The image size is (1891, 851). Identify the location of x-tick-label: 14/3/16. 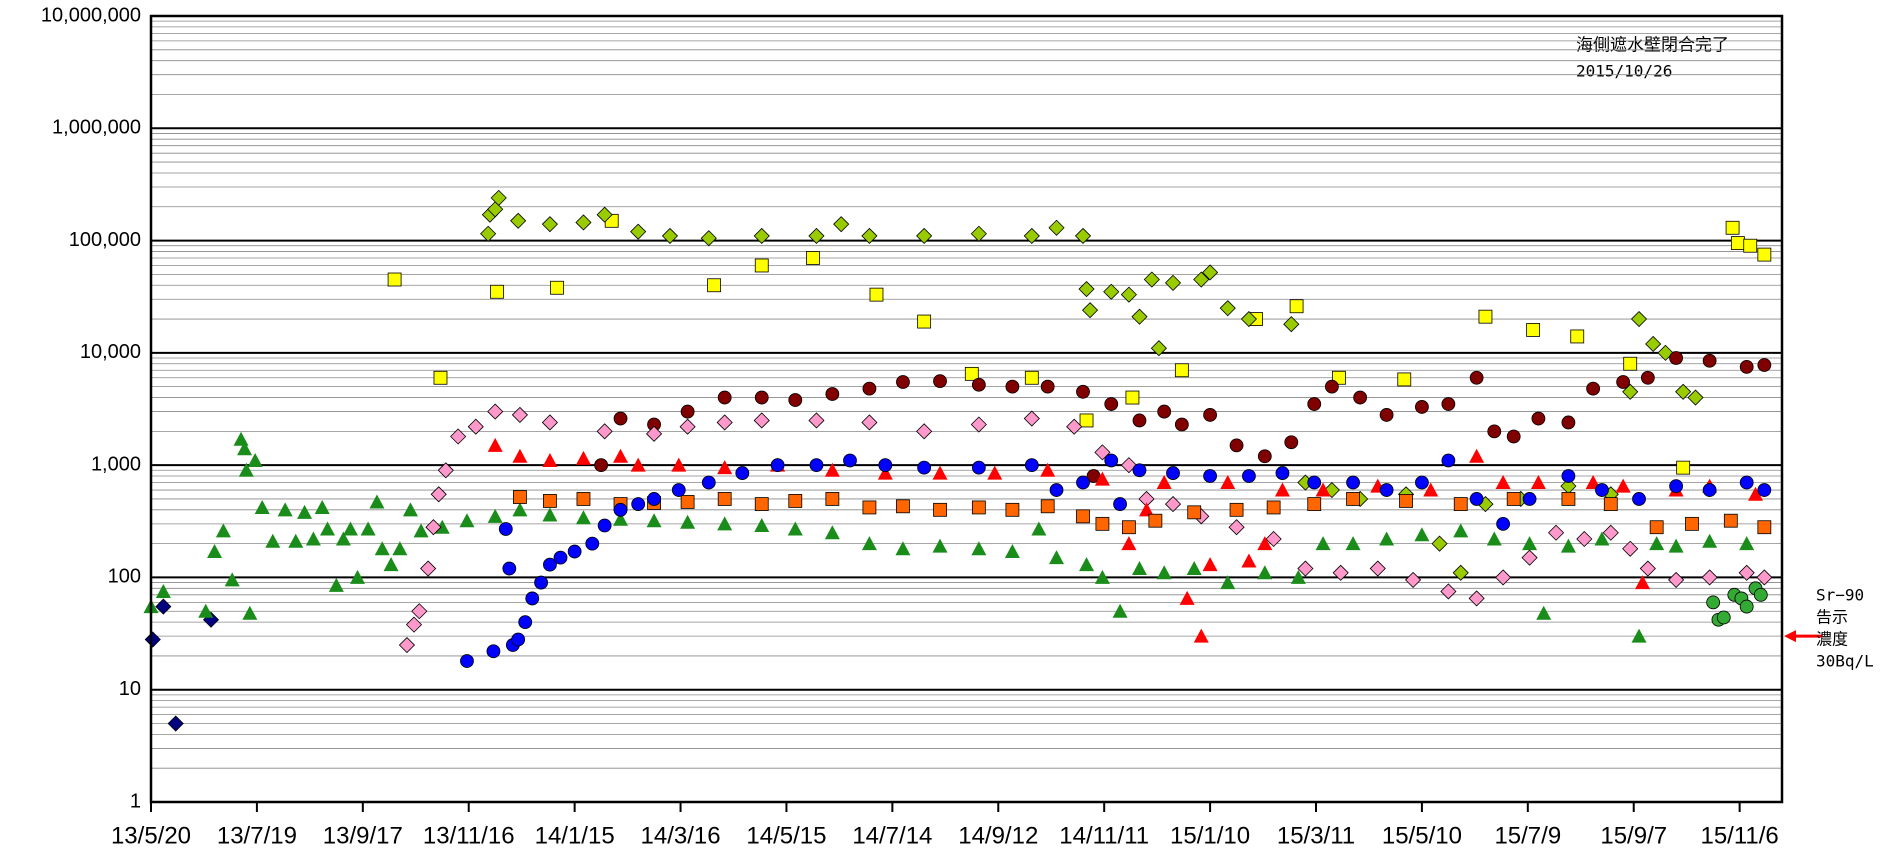
(681, 835).